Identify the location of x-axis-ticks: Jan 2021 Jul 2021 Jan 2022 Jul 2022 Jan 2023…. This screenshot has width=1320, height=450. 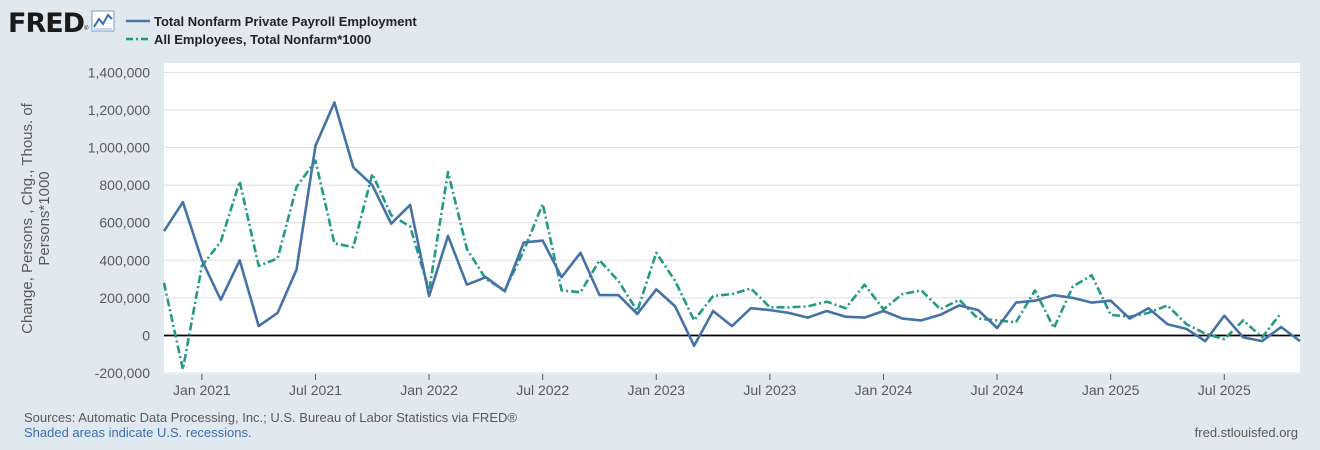
(712, 386).